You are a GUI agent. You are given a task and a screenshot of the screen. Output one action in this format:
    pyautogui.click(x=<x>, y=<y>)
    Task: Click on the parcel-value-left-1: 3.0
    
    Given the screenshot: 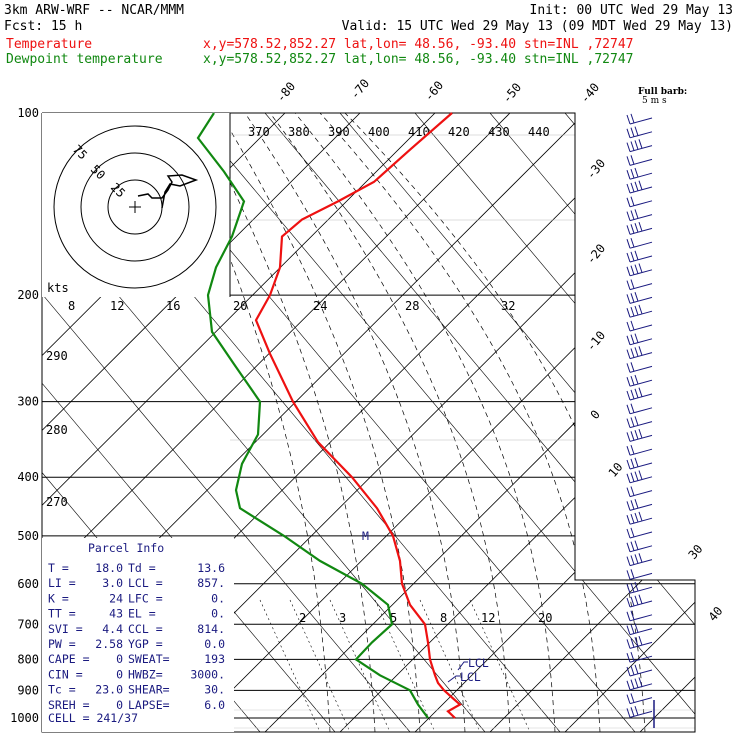 What is the action you would take?
    pyautogui.click(x=112, y=583)
    